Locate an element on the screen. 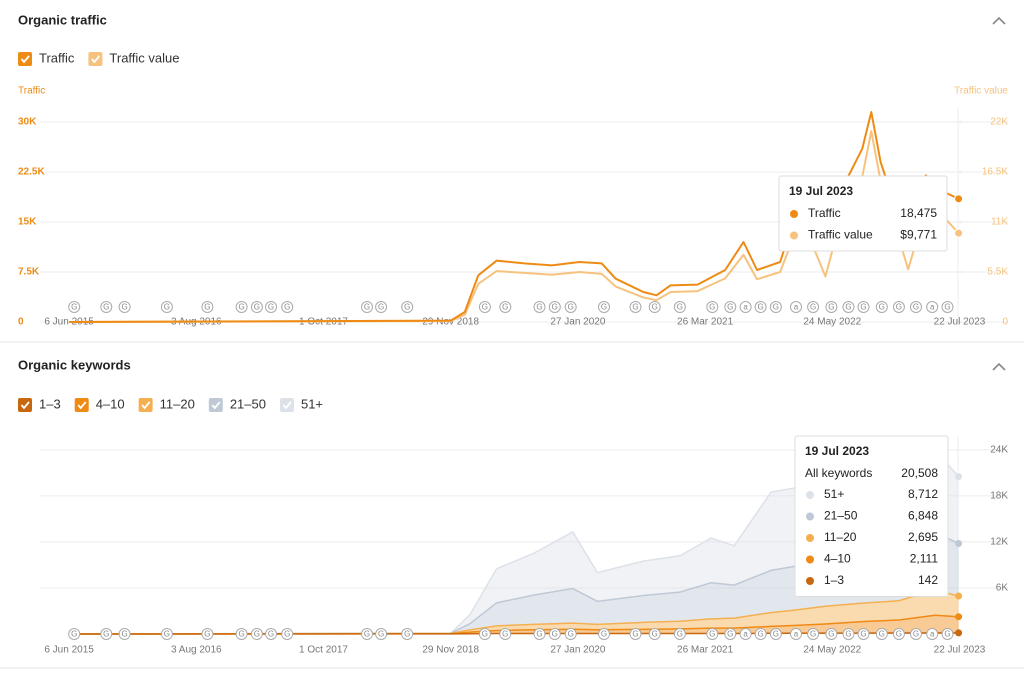 The width and height of the screenshot is (1024, 681). legend-label: 21–50 is located at coordinates (248, 403).